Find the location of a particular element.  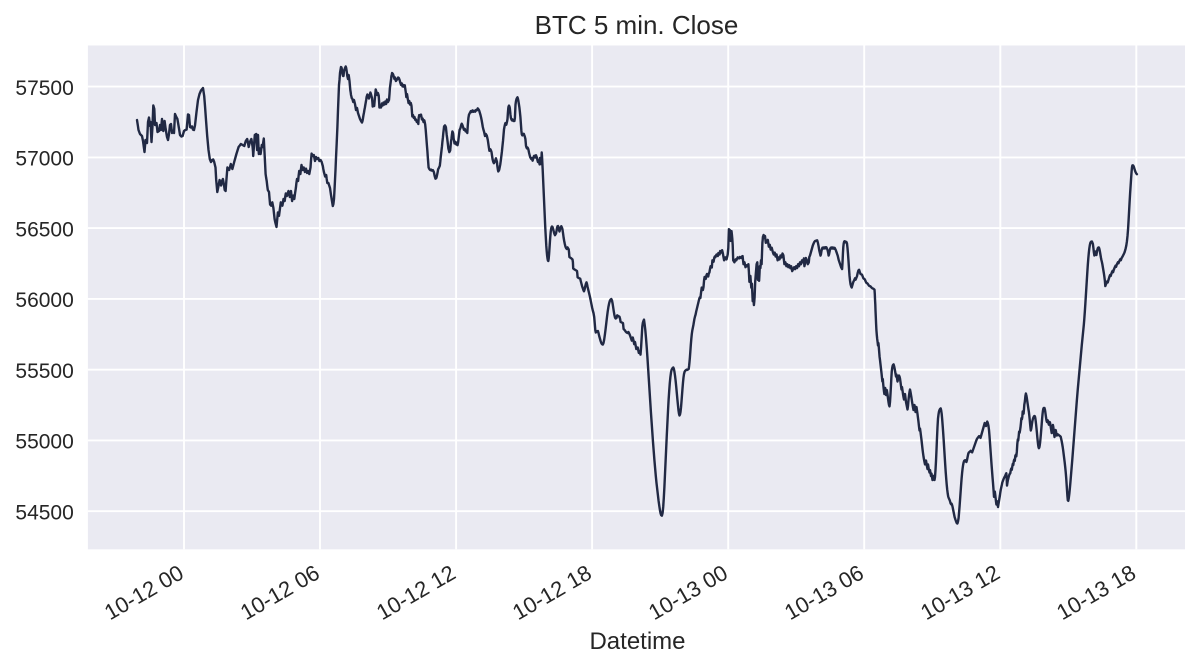

svg-text: BTC 5 min. Close is located at coordinates (637, 25).